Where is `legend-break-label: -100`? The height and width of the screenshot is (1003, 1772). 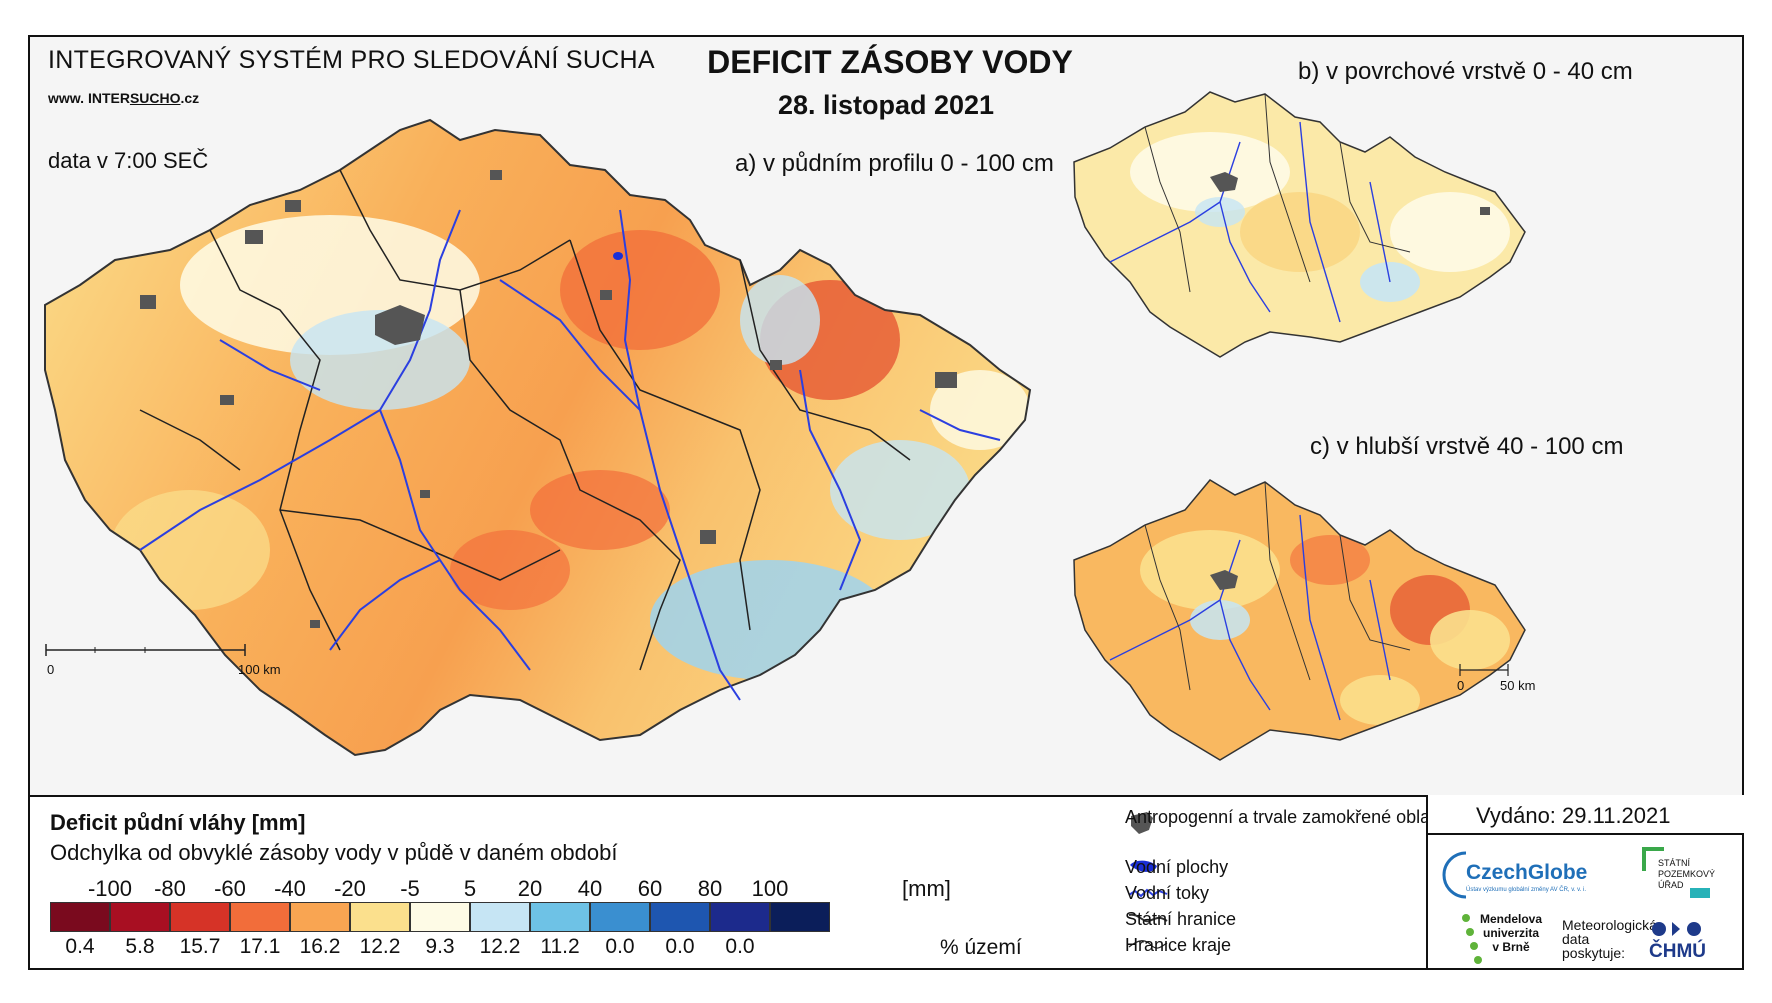 legend-break-label: -100 is located at coordinates (110, 888).